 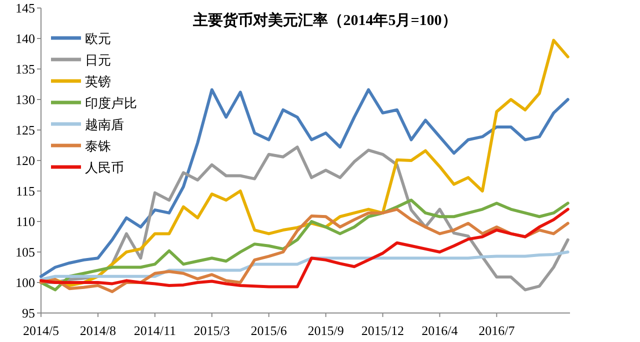 I want to click on y-tick-label: 145, so click(x=25, y=8).